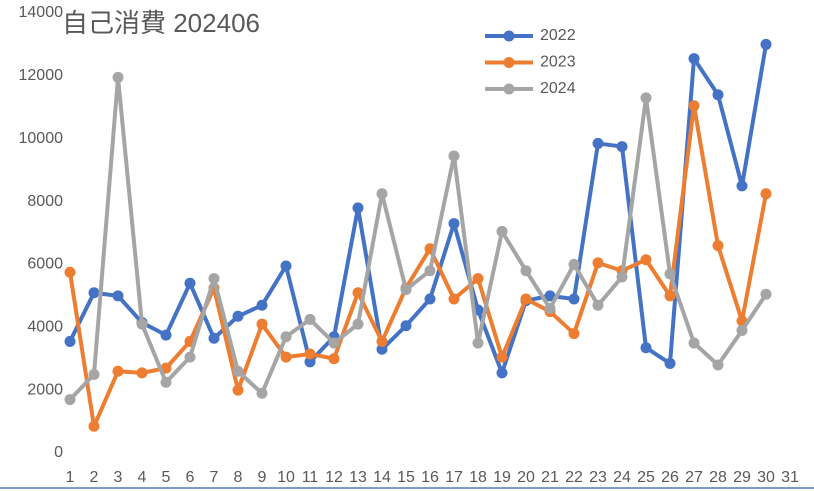 This screenshot has width=814, height=491. I want to click on y-tick-label: 4000, so click(45, 327).